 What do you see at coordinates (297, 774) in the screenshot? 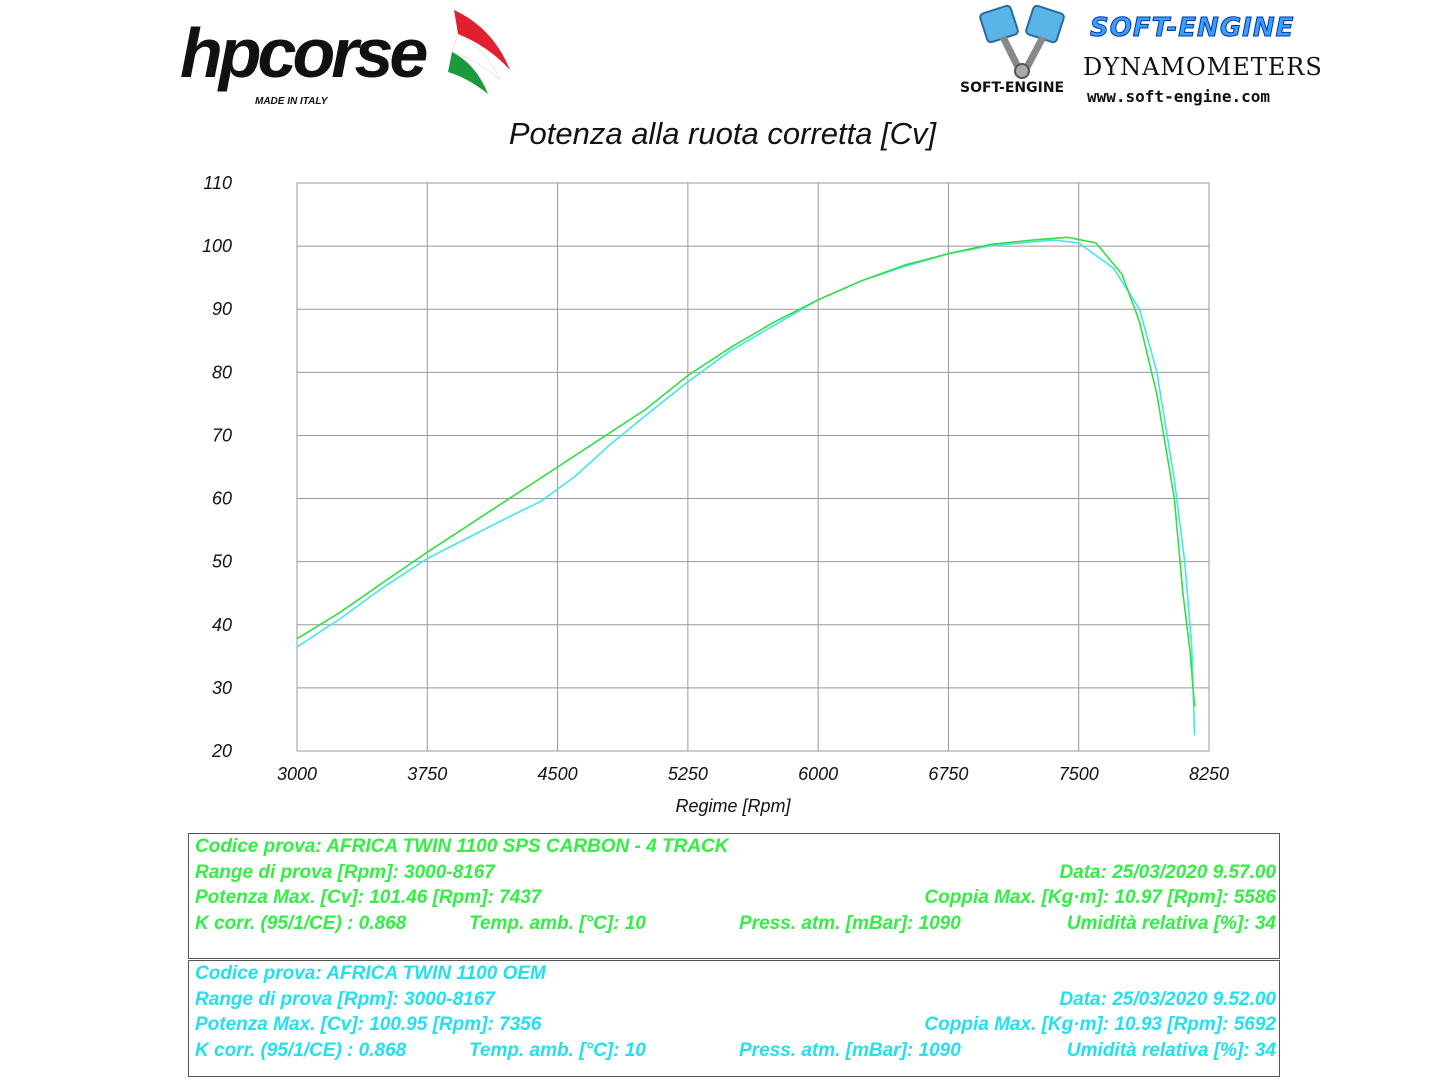
I see `x-tick-label: 3000` at bounding box center [297, 774].